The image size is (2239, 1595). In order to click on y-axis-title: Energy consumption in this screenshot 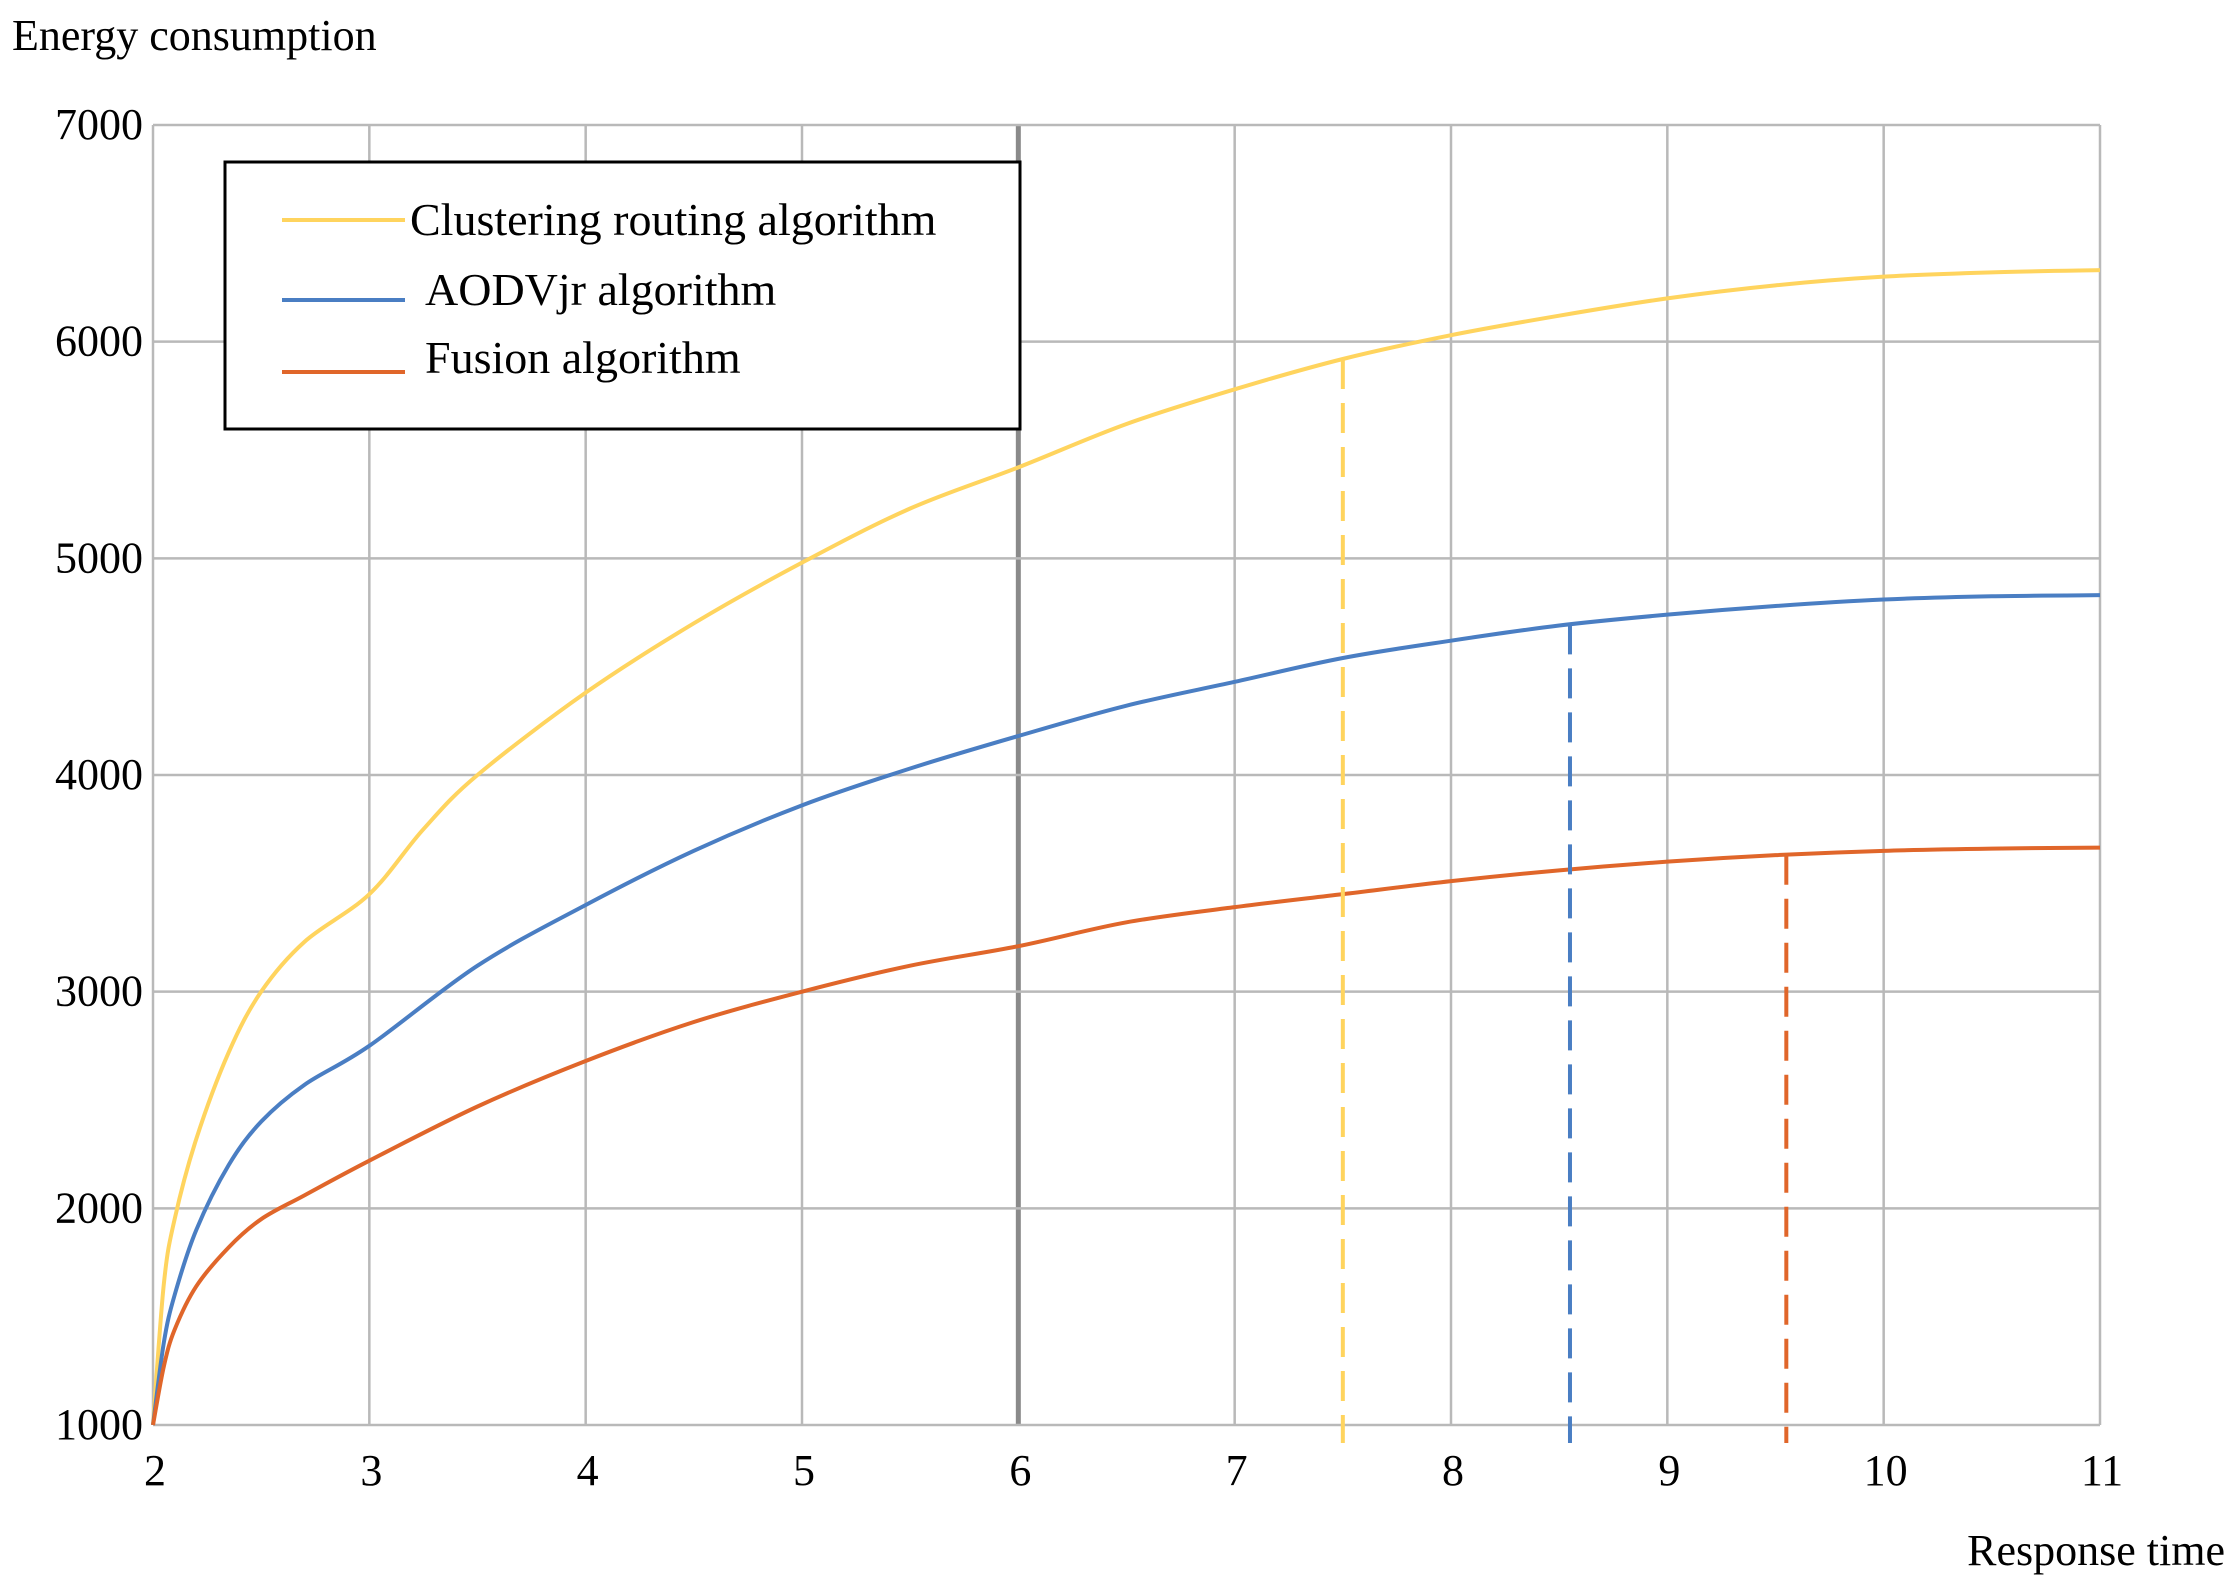, I will do `click(194, 35)`.